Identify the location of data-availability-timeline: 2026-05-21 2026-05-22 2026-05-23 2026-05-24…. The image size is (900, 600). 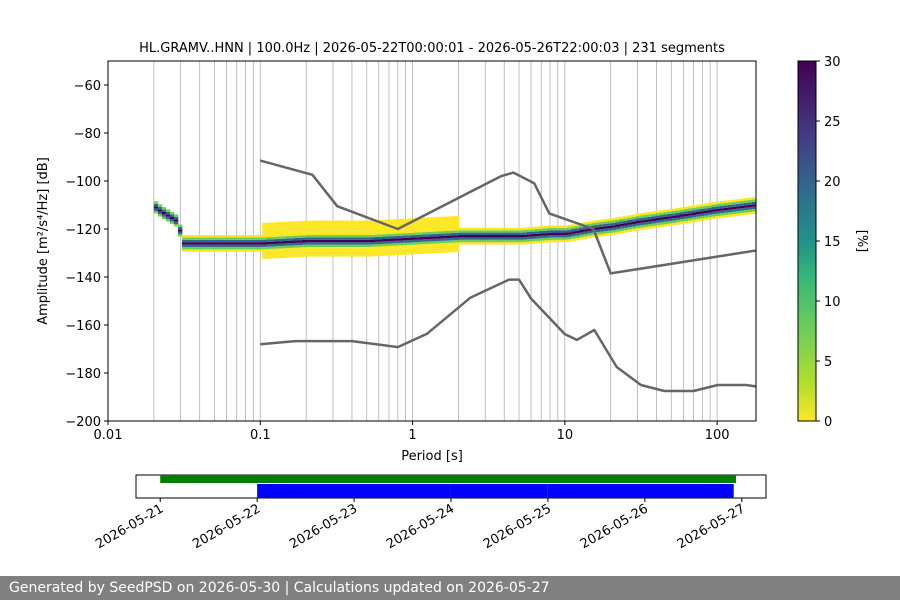
(430, 513).